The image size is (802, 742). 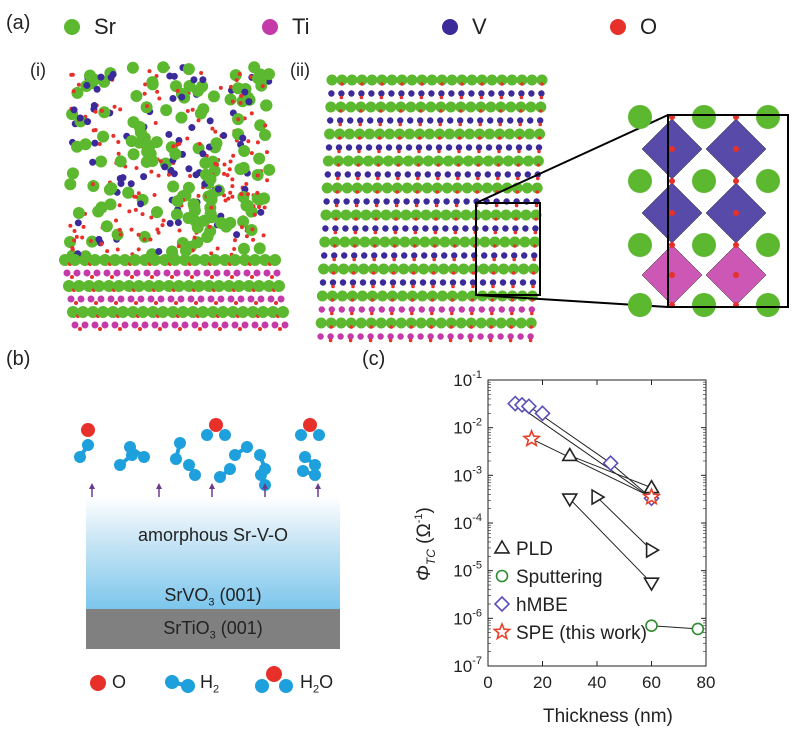 I want to click on panel-a-label: (a), so click(x=18, y=23).